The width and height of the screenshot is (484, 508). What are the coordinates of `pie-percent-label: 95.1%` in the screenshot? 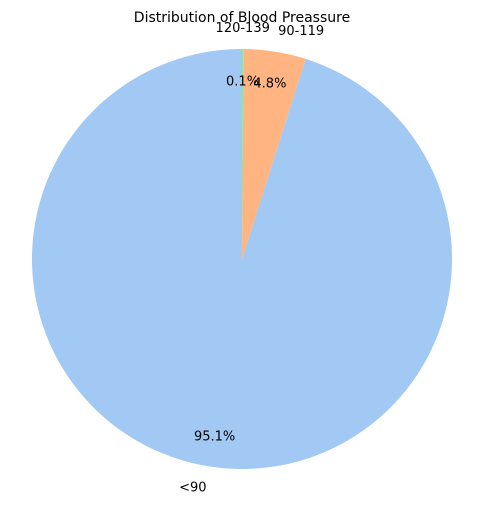 It's located at (214, 436).